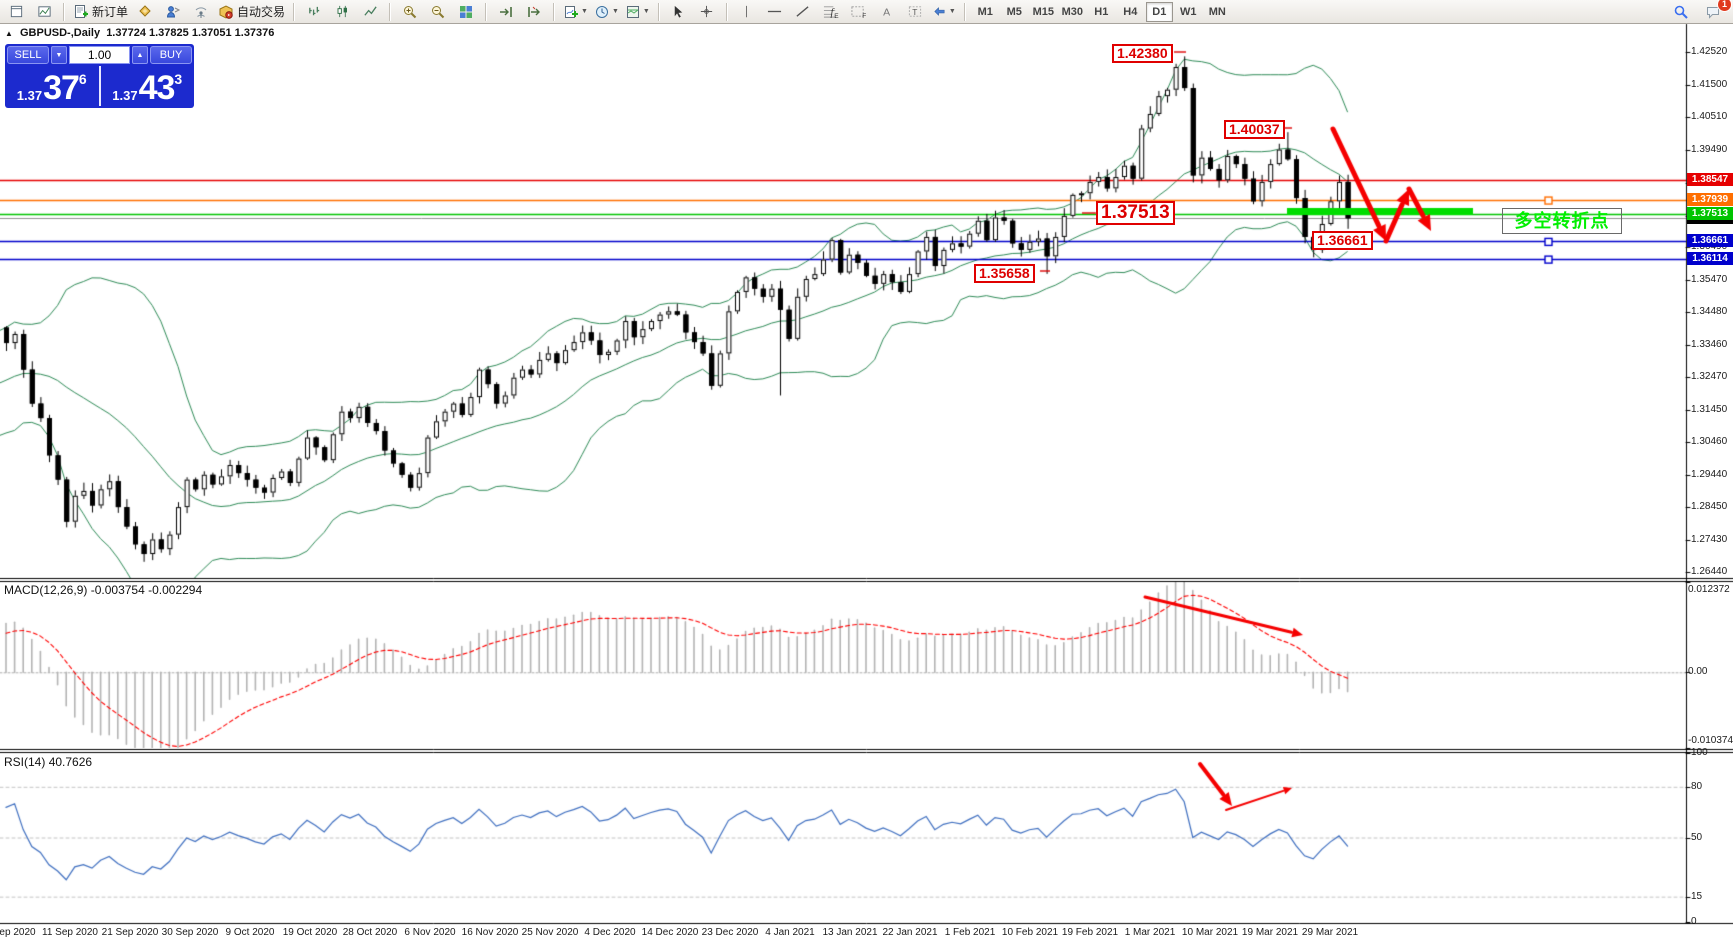  What do you see at coordinates (1709, 311) in the screenshot?
I see `price-axis-tick: 1.34480` at bounding box center [1709, 311].